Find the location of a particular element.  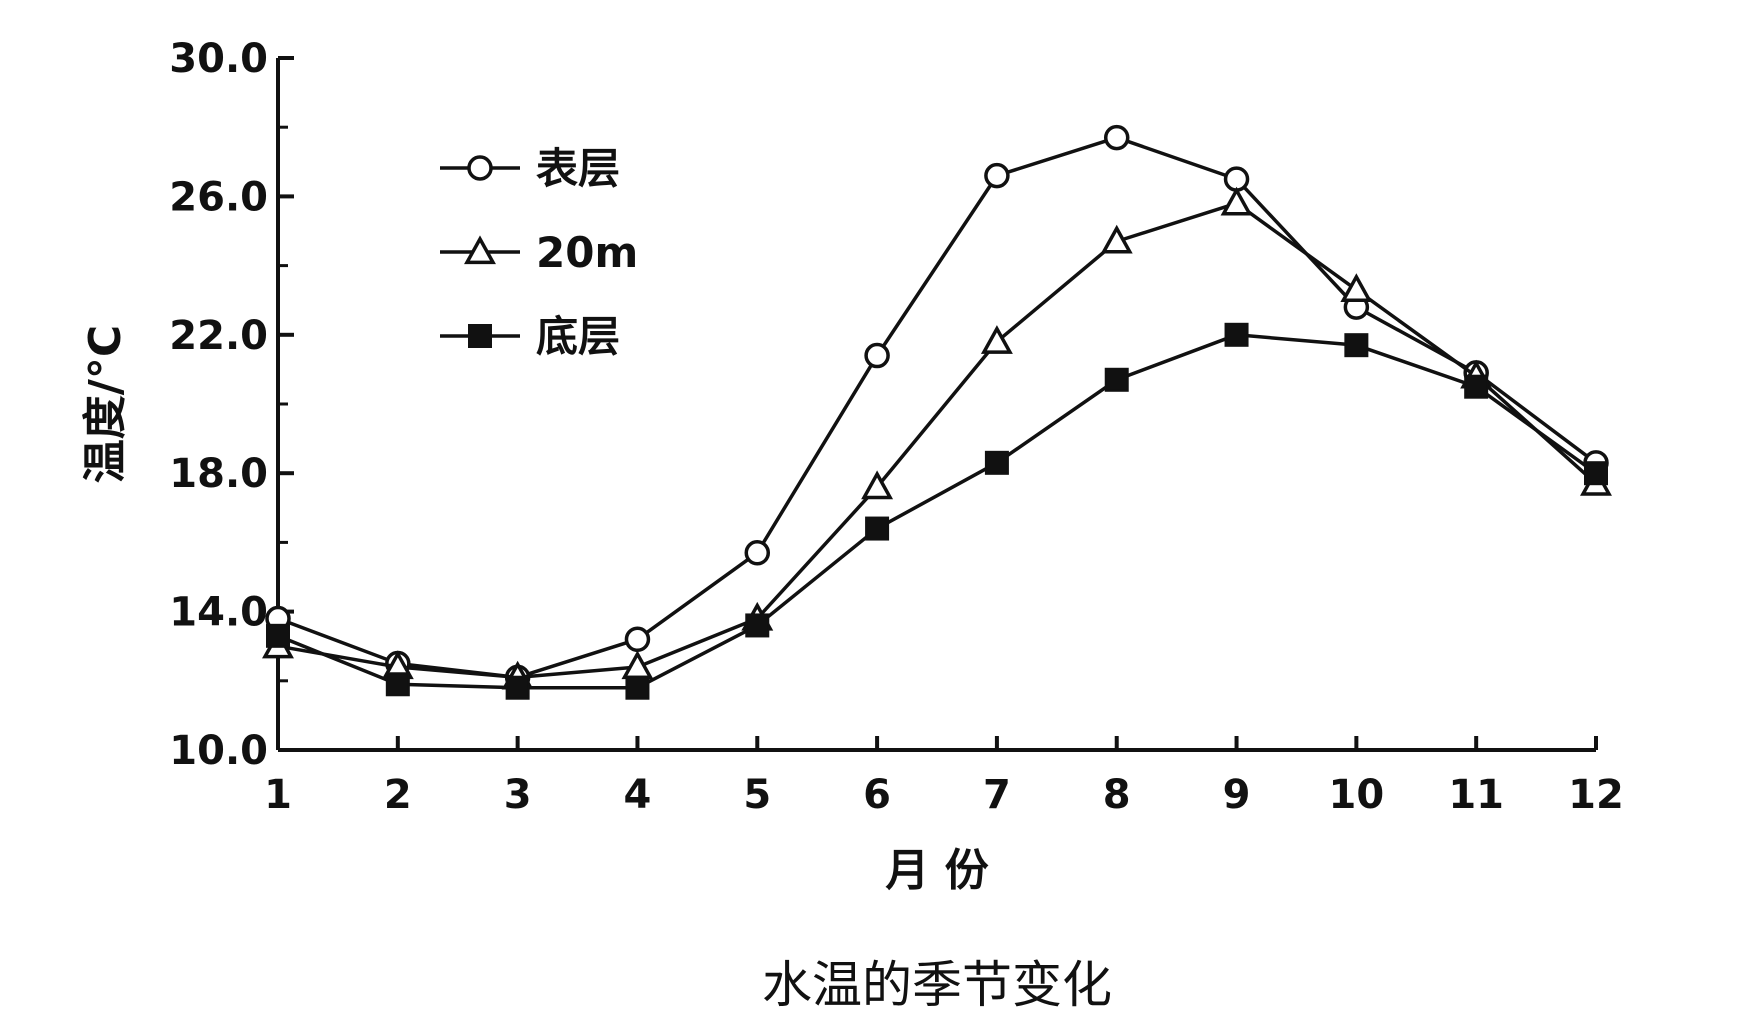

y-tick-label: 18.0 is located at coordinates (218, 474).